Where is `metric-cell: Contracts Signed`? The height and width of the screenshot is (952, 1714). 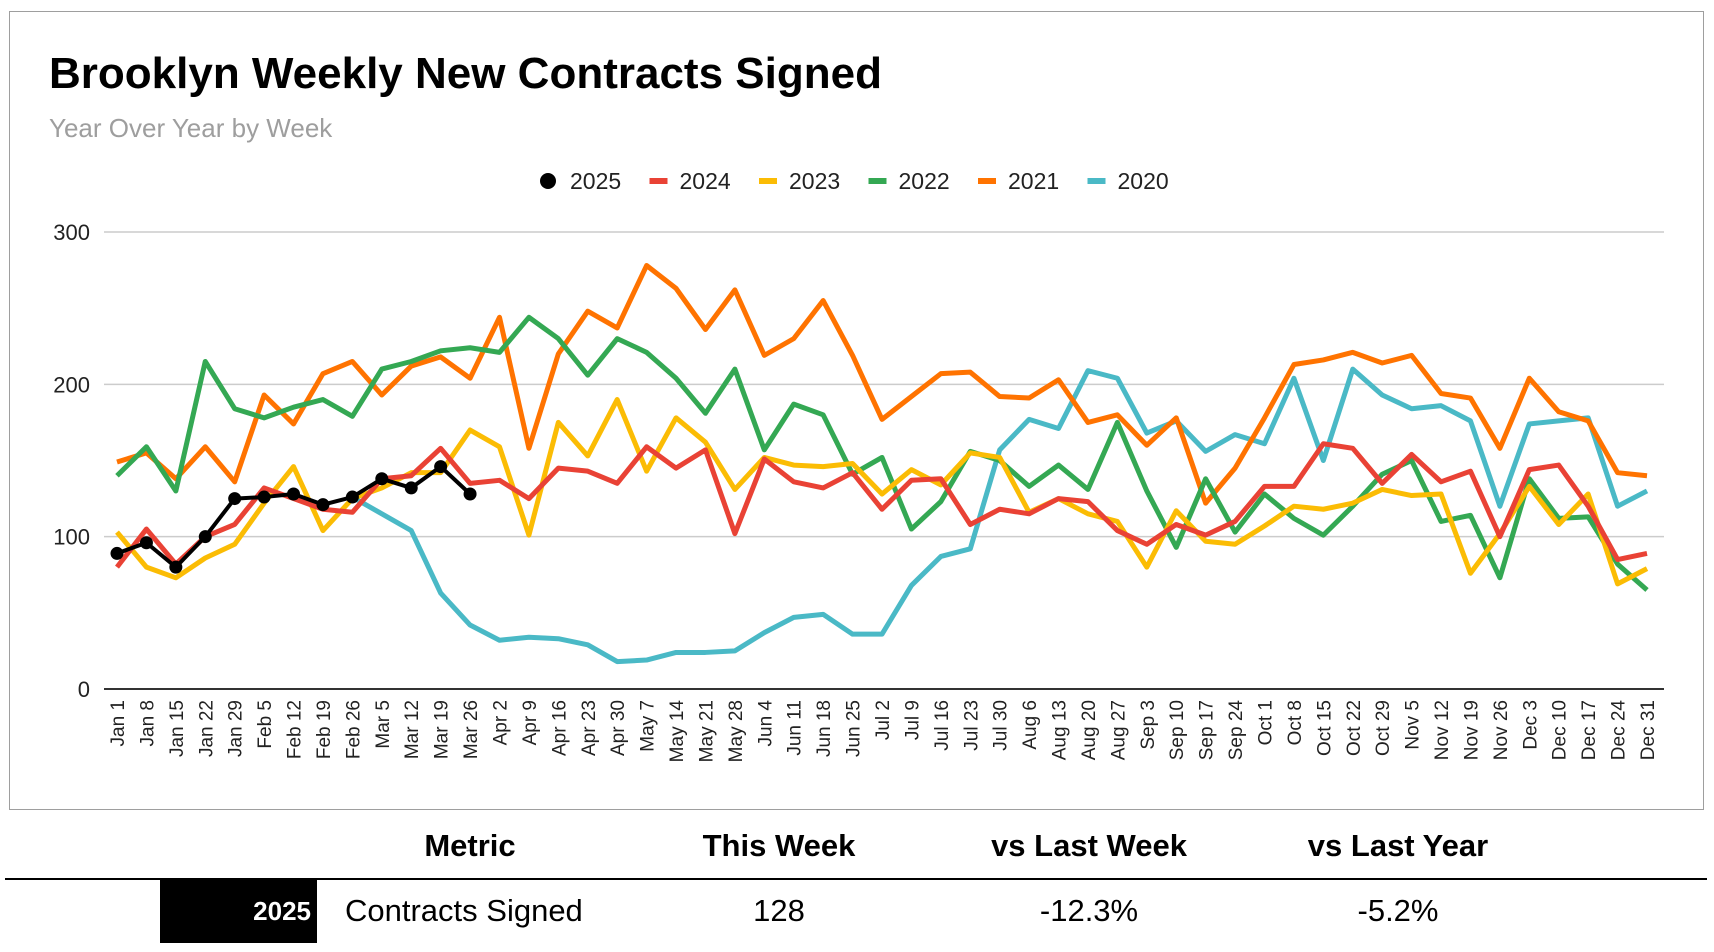
metric-cell: Contracts Signed is located at coordinates (464, 910).